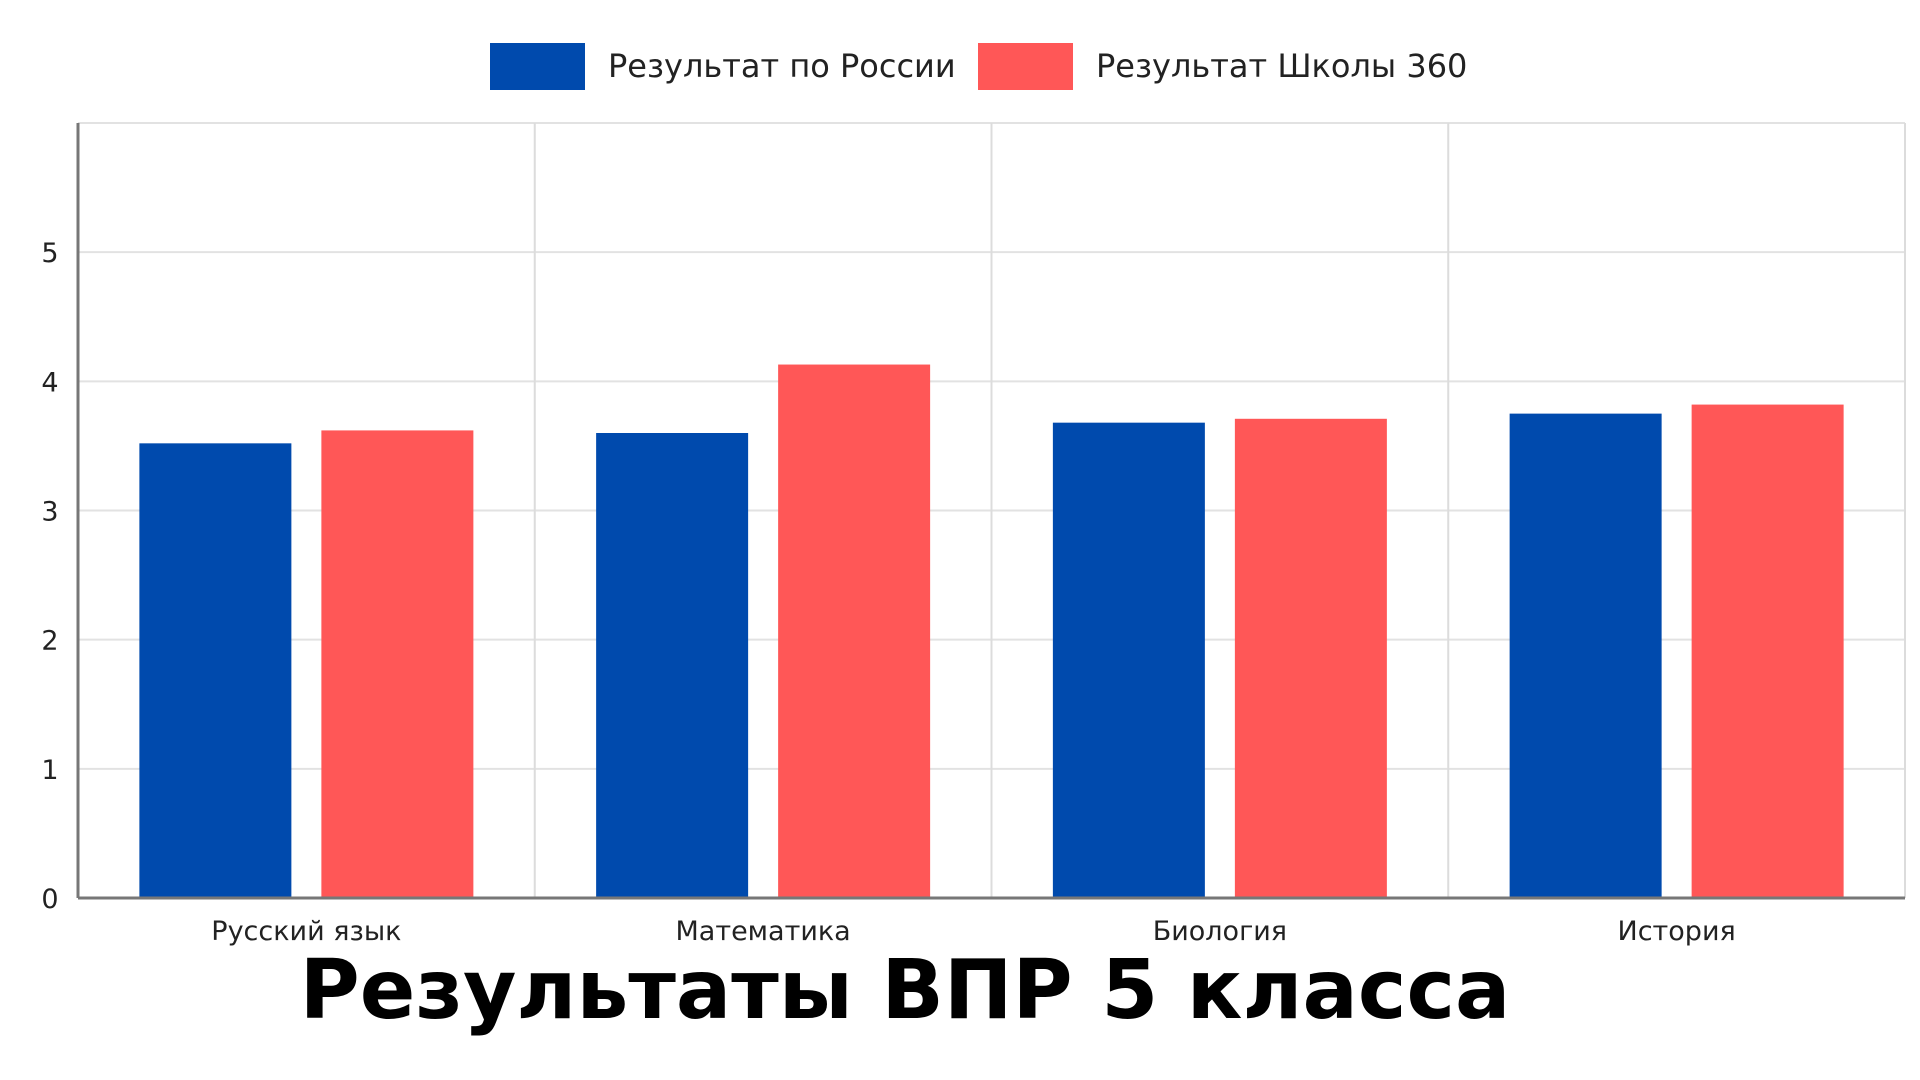  What do you see at coordinates (49, 770) in the screenshot?
I see `y-tick-label: 1` at bounding box center [49, 770].